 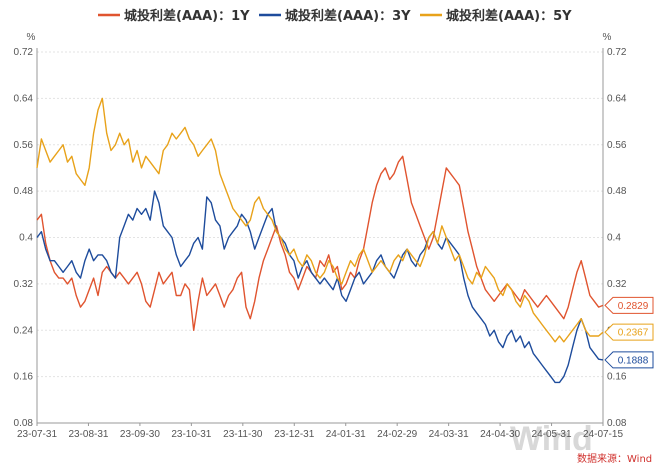 I want to click on y-tick-label-left: 0.72, so click(x=24, y=52).